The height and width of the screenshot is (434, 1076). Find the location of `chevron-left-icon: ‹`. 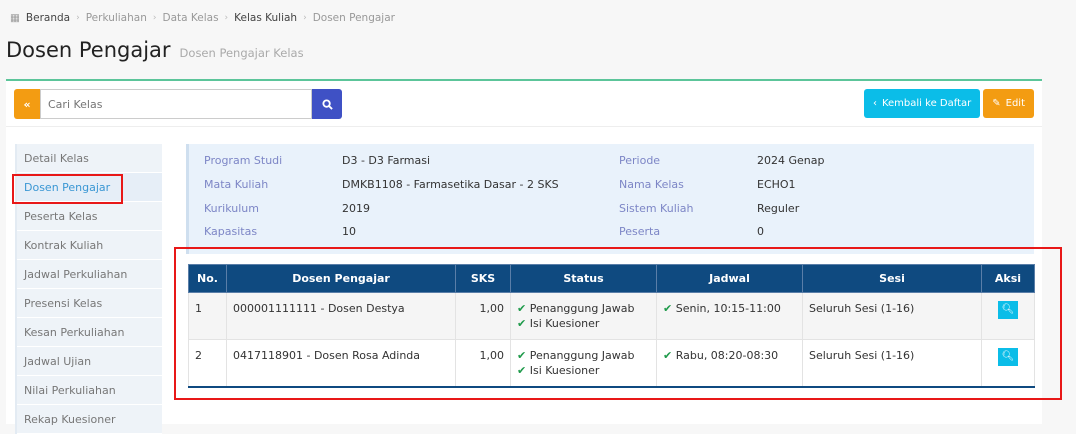

chevron-left-icon: ‹ is located at coordinates (874, 103).